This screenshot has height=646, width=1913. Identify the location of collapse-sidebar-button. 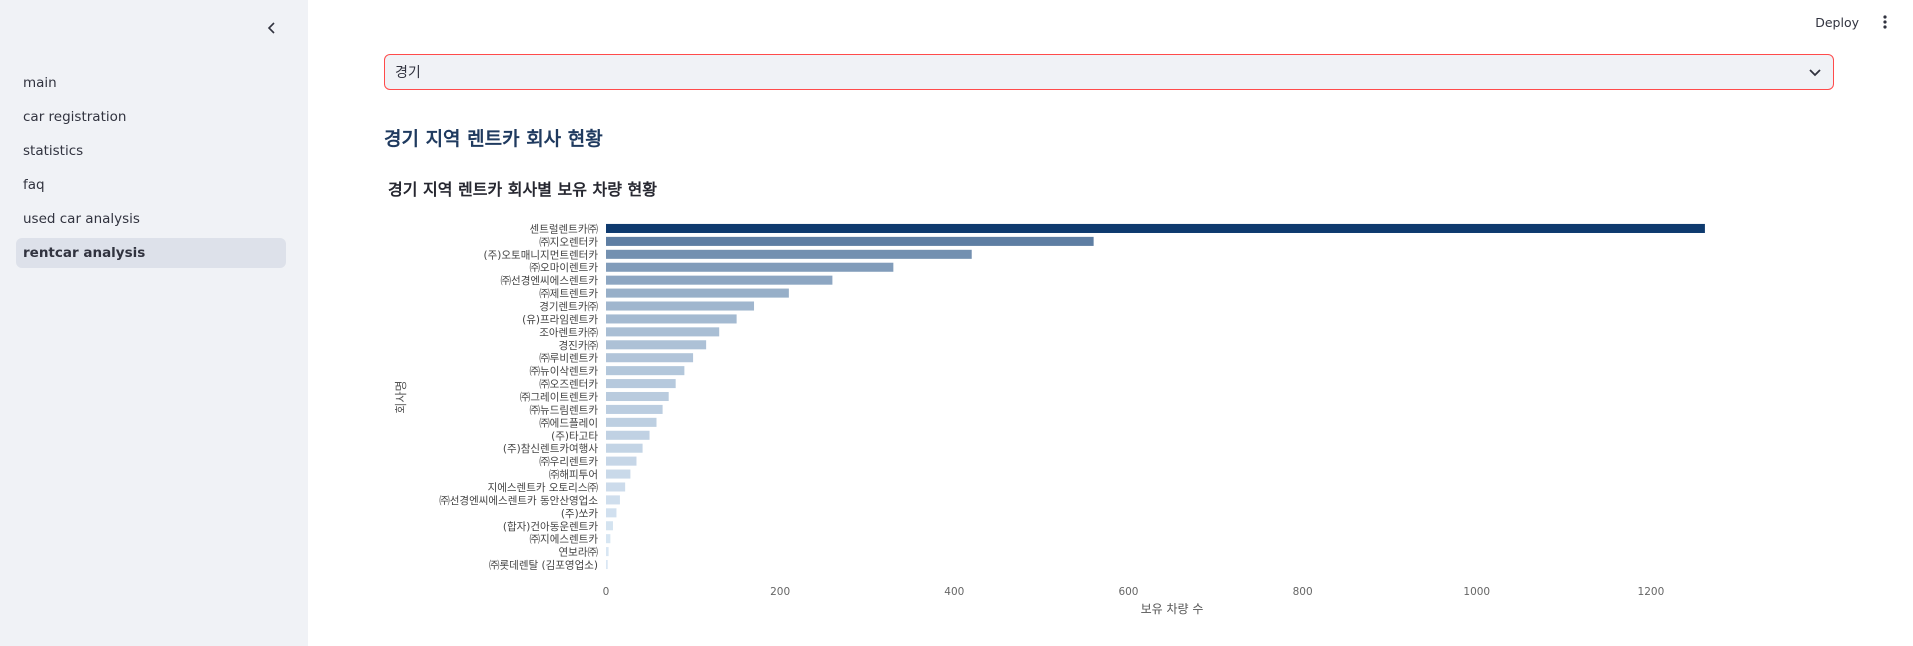
(272, 28).